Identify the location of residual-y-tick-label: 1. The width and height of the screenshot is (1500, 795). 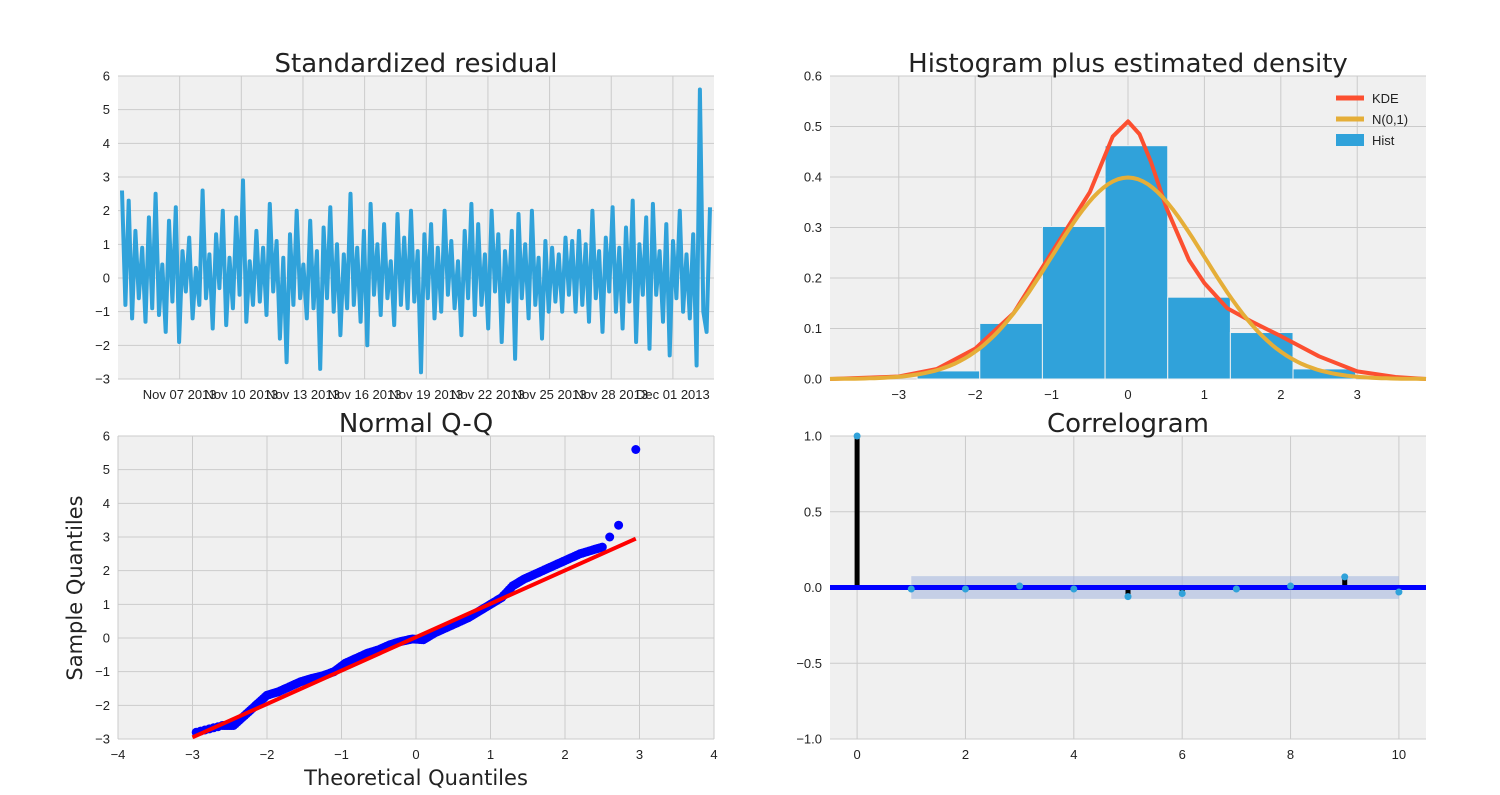
(106, 244).